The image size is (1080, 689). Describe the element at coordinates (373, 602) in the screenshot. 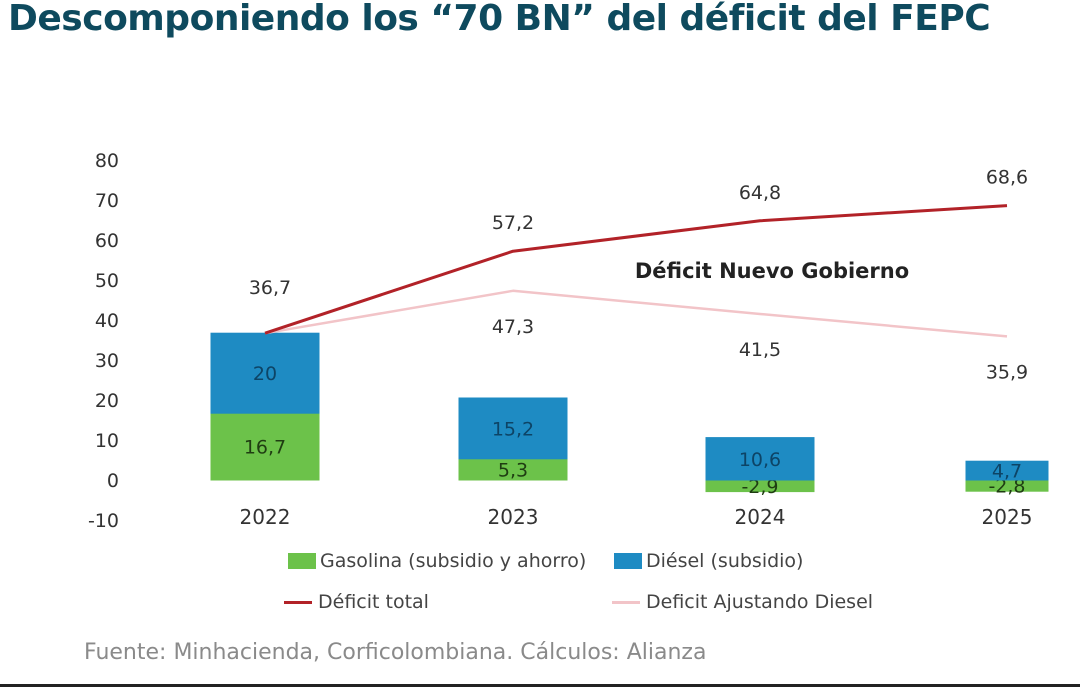

I see `legend-label-deficit-total: Déficit total` at that location.